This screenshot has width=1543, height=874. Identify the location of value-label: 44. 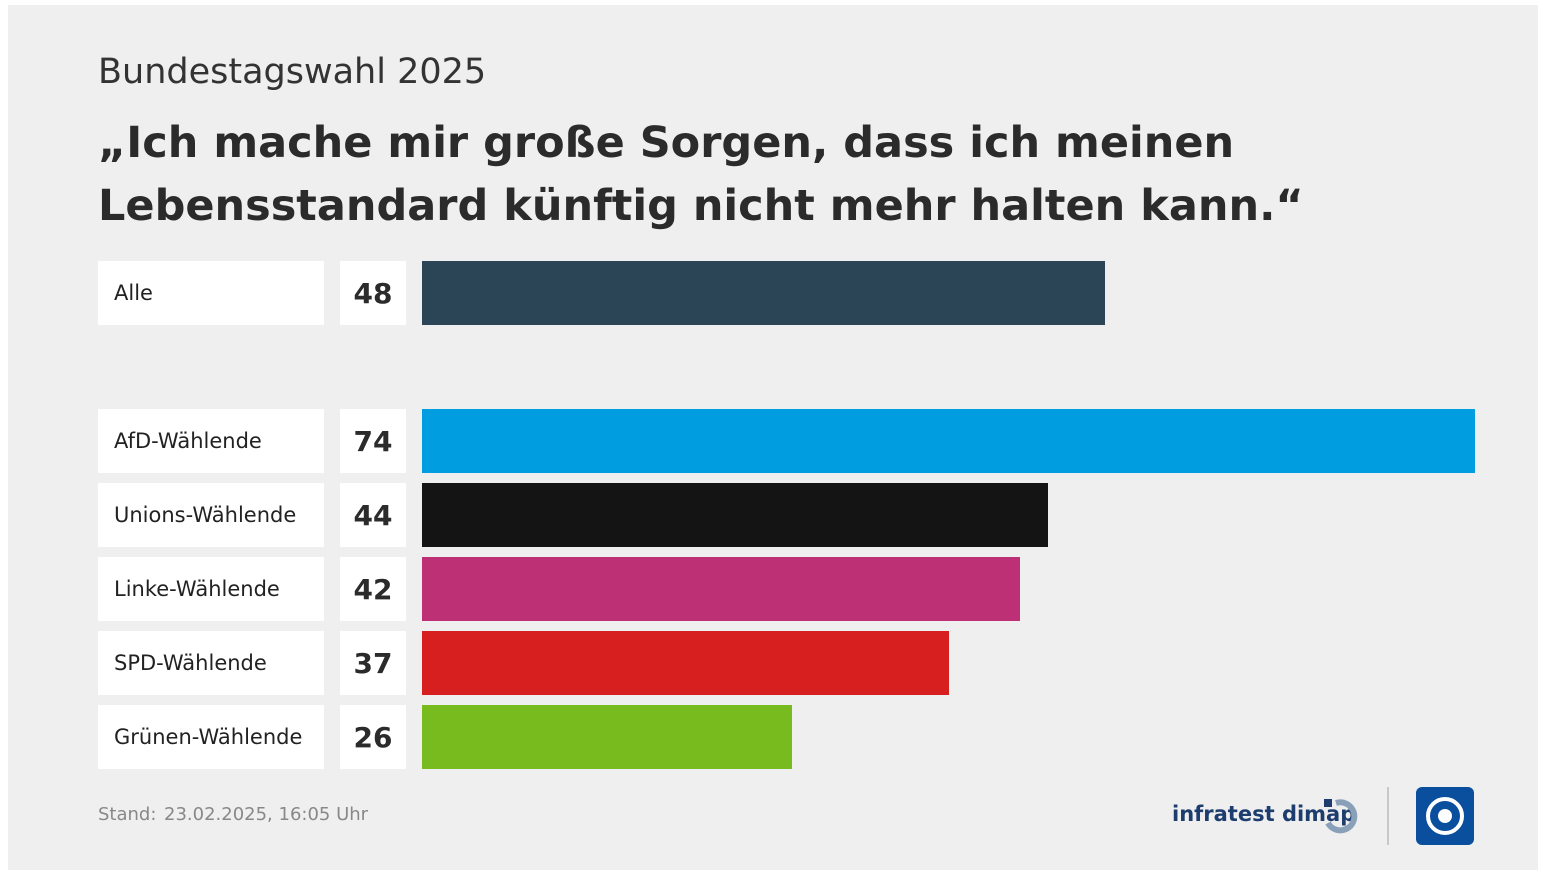
(373, 515).